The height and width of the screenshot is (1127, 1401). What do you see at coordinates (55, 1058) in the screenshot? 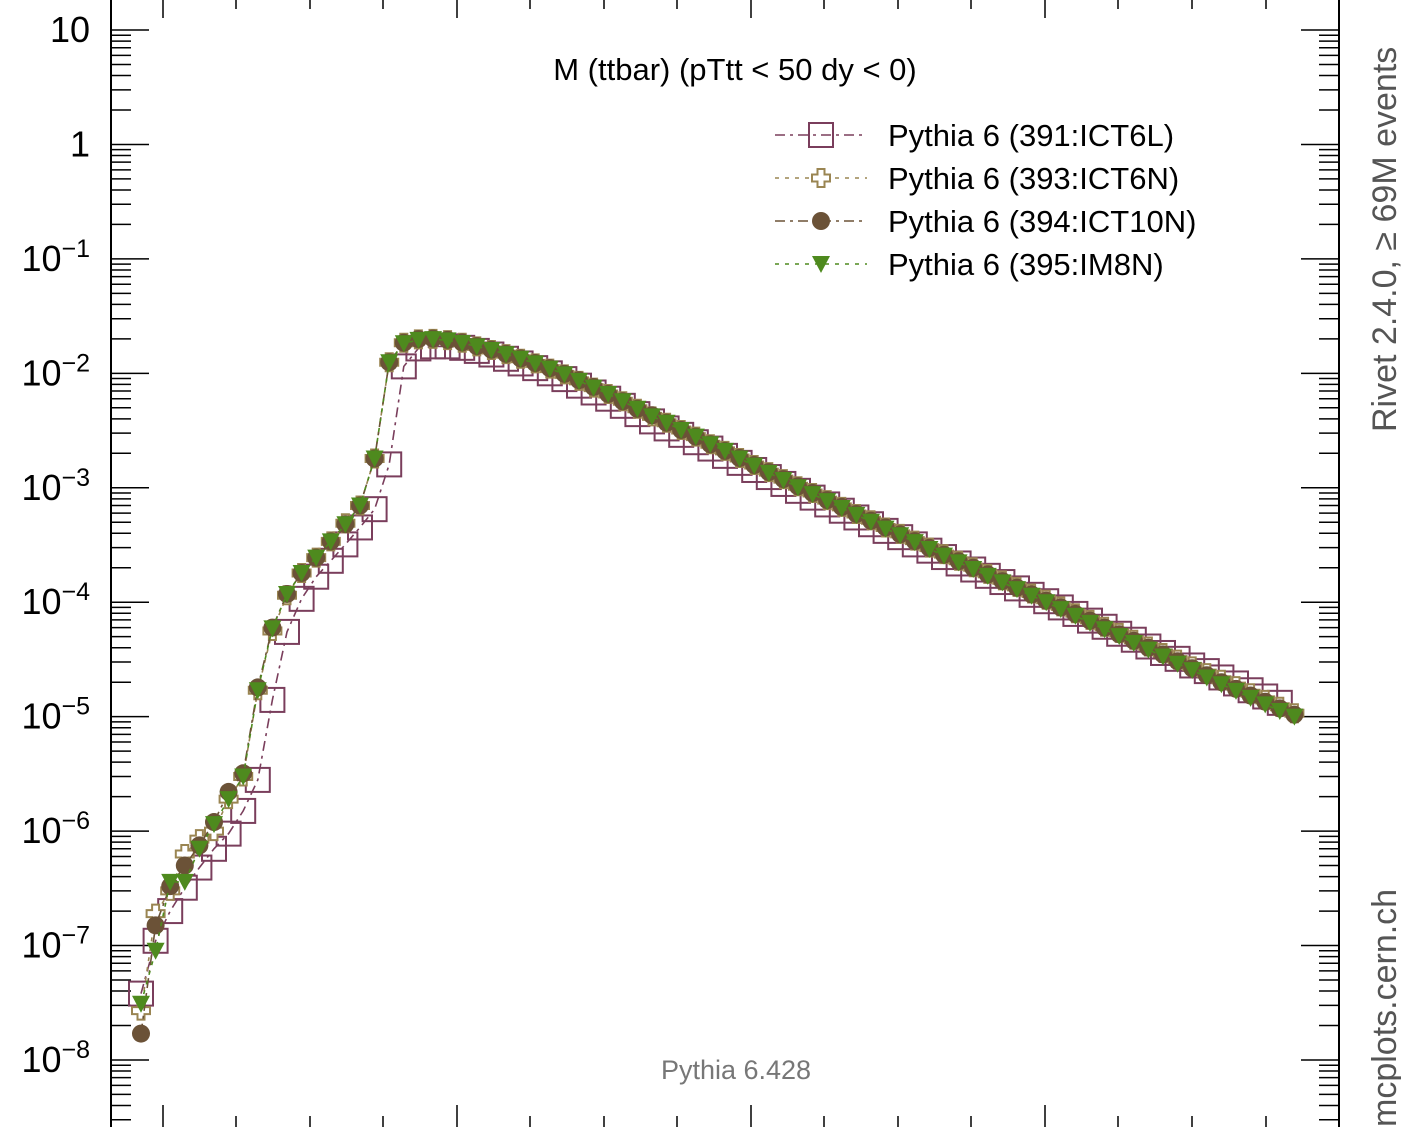
I see `y-tick-label: 10⁻⁸` at bounding box center [55, 1058].